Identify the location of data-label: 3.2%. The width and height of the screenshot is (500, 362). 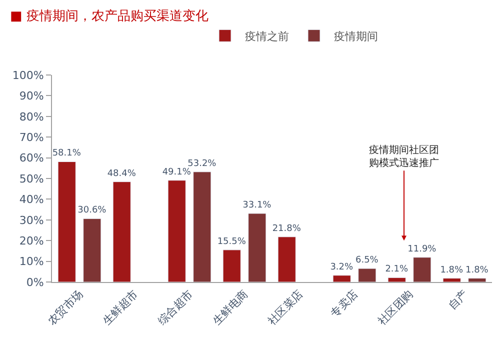
(342, 267).